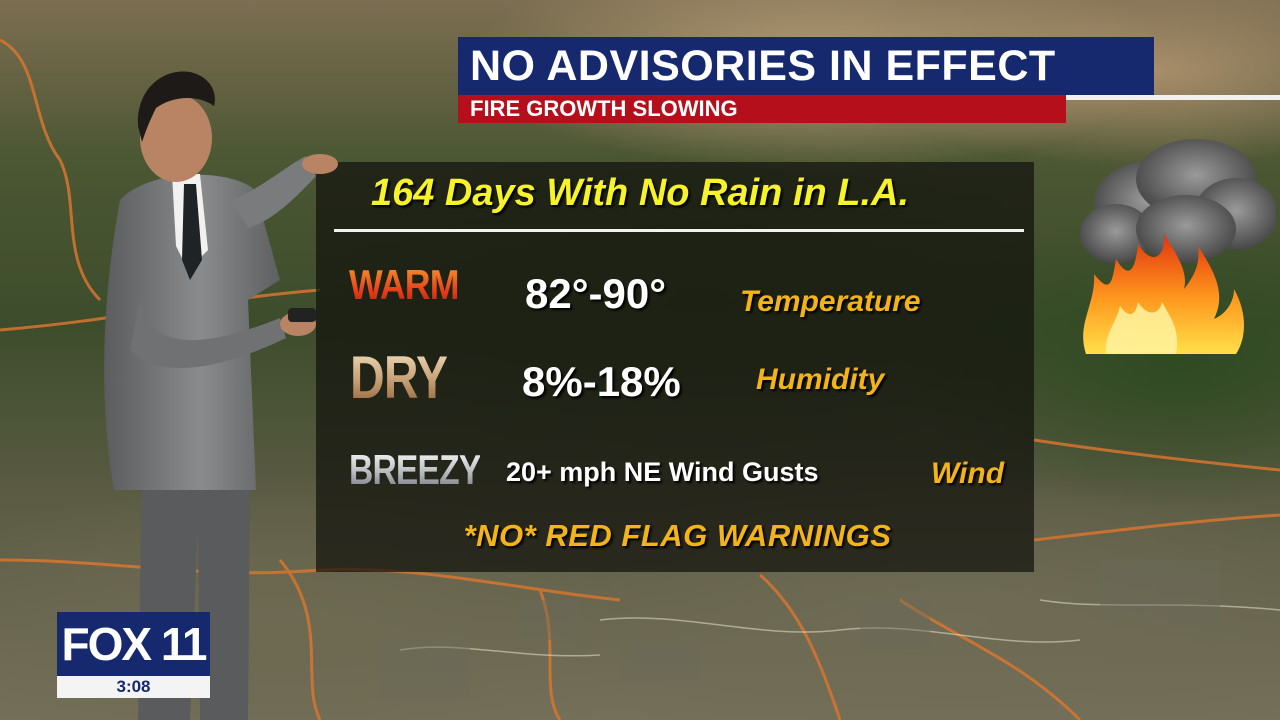 Image resolution: width=1280 pixels, height=720 pixels. What do you see at coordinates (1173, 97) in the screenshot?
I see `banner-divider` at bounding box center [1173, 97].